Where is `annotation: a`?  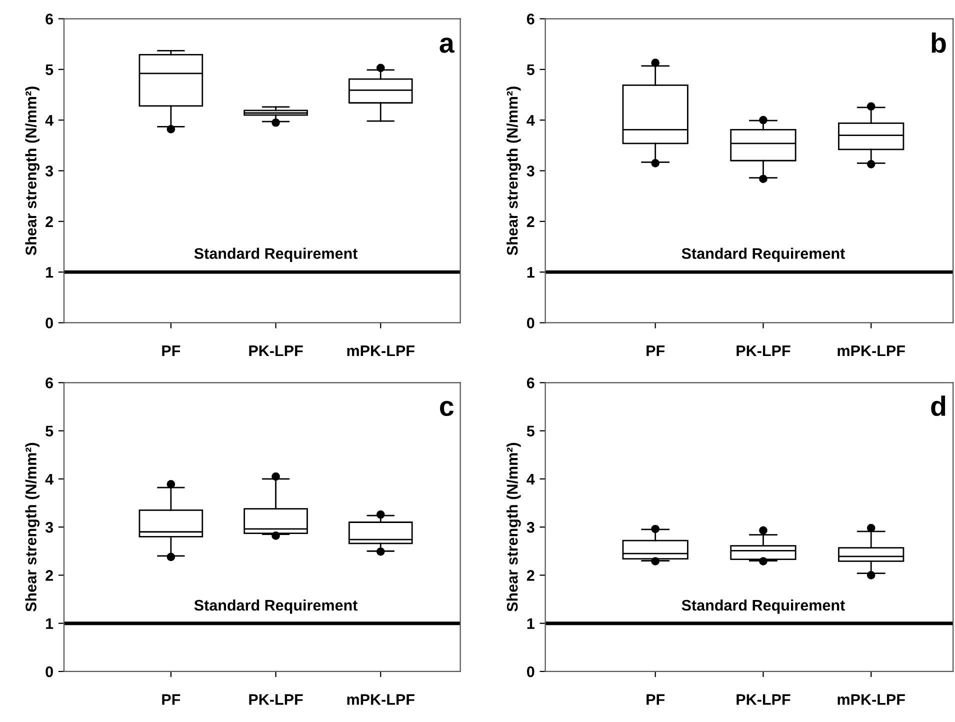 annotation: a is located at coordinates (447, 45).